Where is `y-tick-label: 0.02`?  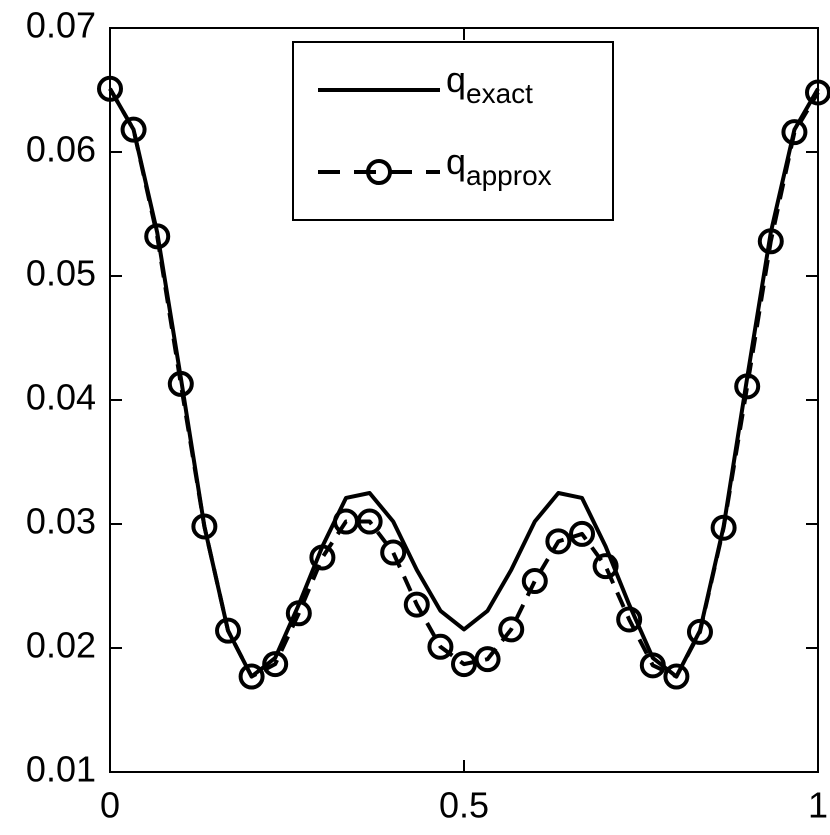
y-tick-label: 0.02 is located at coordinates (61, 645).